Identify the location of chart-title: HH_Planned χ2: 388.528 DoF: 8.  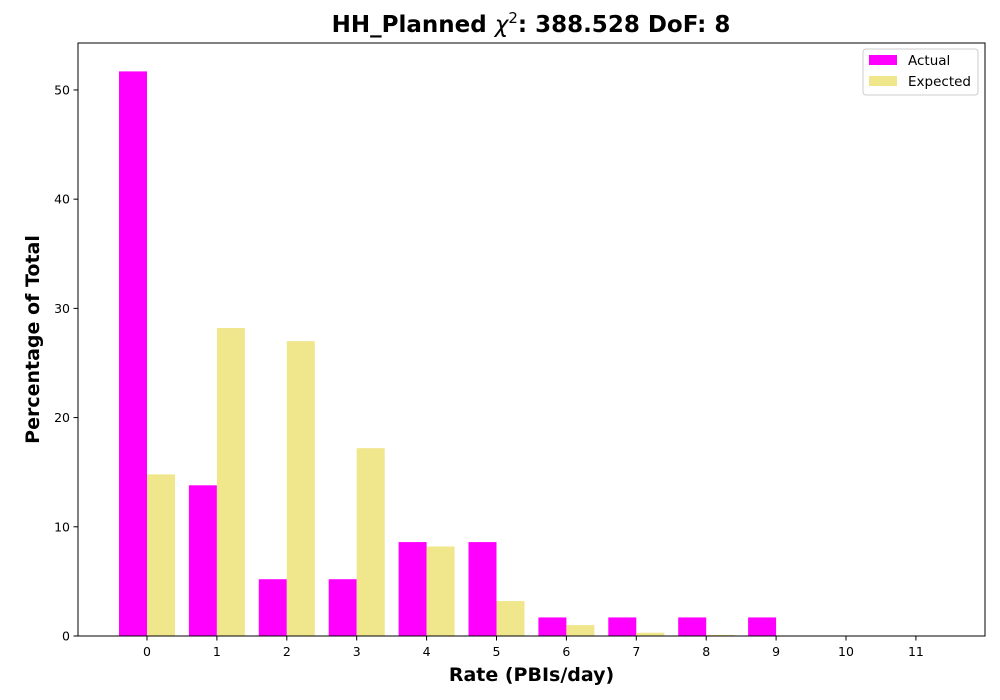
(531, 23).